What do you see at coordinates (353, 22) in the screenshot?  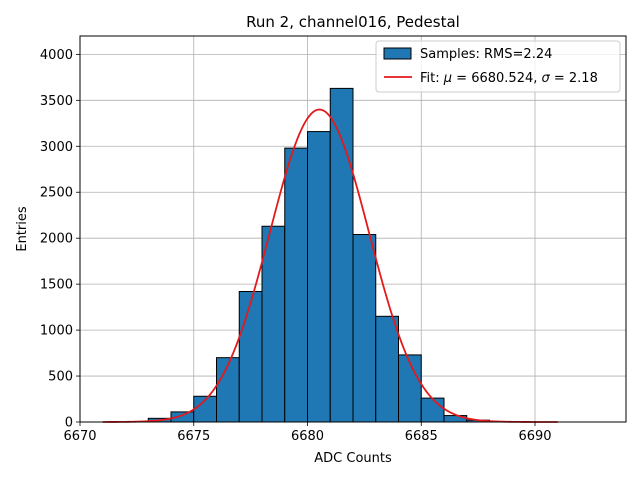 I see `chart-title: Run 2, channel016, Pedestal` at bounding box center [353, 22].